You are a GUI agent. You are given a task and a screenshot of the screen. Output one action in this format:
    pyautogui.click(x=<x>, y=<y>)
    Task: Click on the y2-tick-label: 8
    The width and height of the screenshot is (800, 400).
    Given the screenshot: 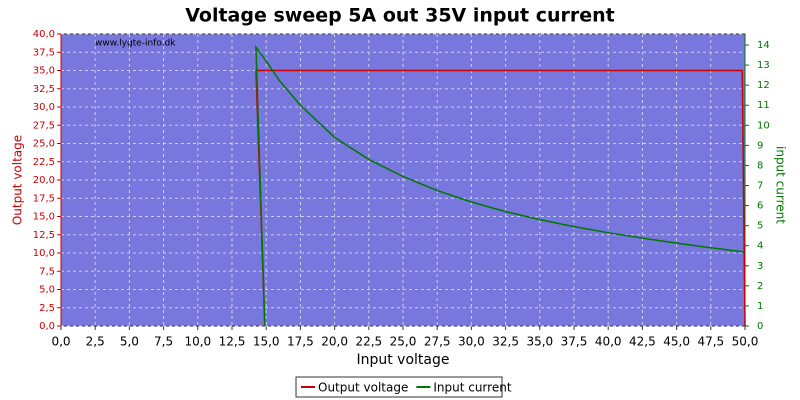 What is the action you would take?
    pyautogui.click(x=760, y=165)
    